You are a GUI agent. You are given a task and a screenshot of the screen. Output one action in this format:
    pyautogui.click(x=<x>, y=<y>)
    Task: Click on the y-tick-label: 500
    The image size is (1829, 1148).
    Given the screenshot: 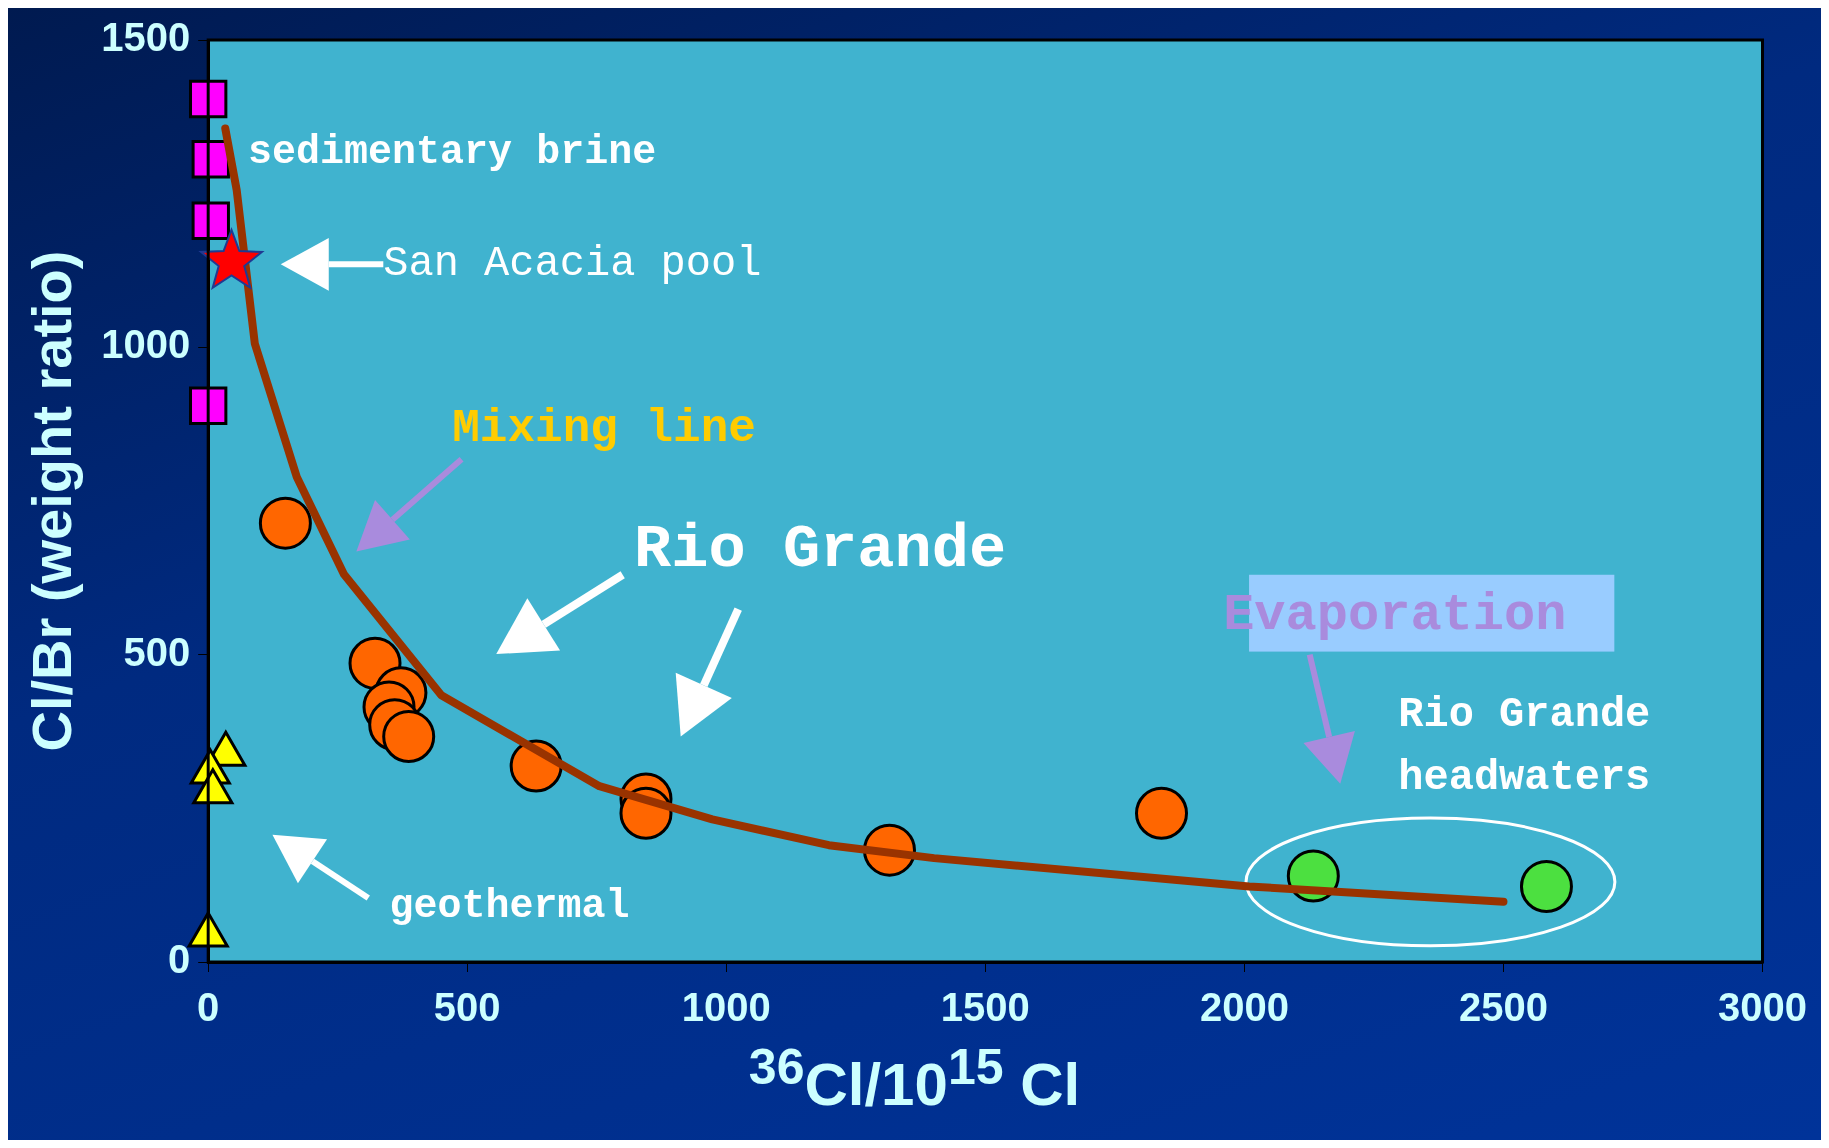 What is the action you would take?
    pyautogui.click(x=157, y=651)
    